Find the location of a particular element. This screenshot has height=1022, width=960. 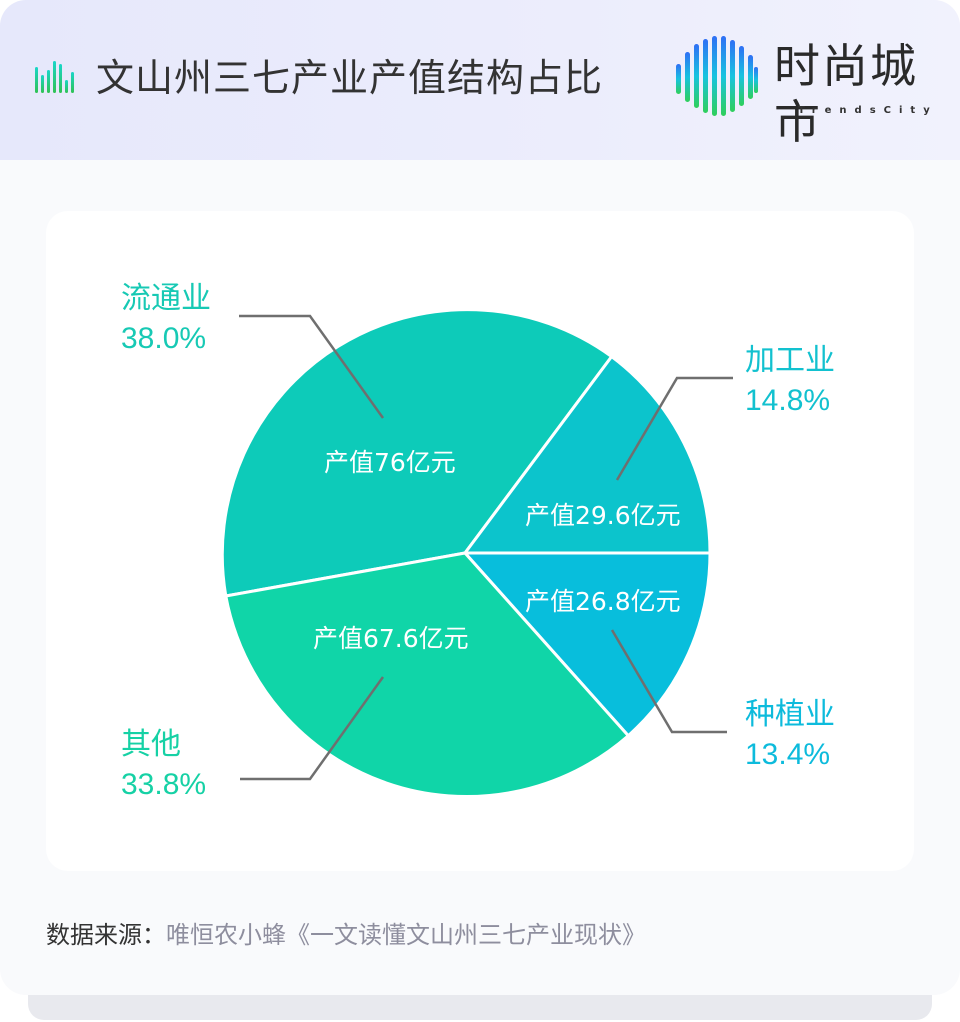

callout-percent: 14.8% is located at coordinates (788, 400).